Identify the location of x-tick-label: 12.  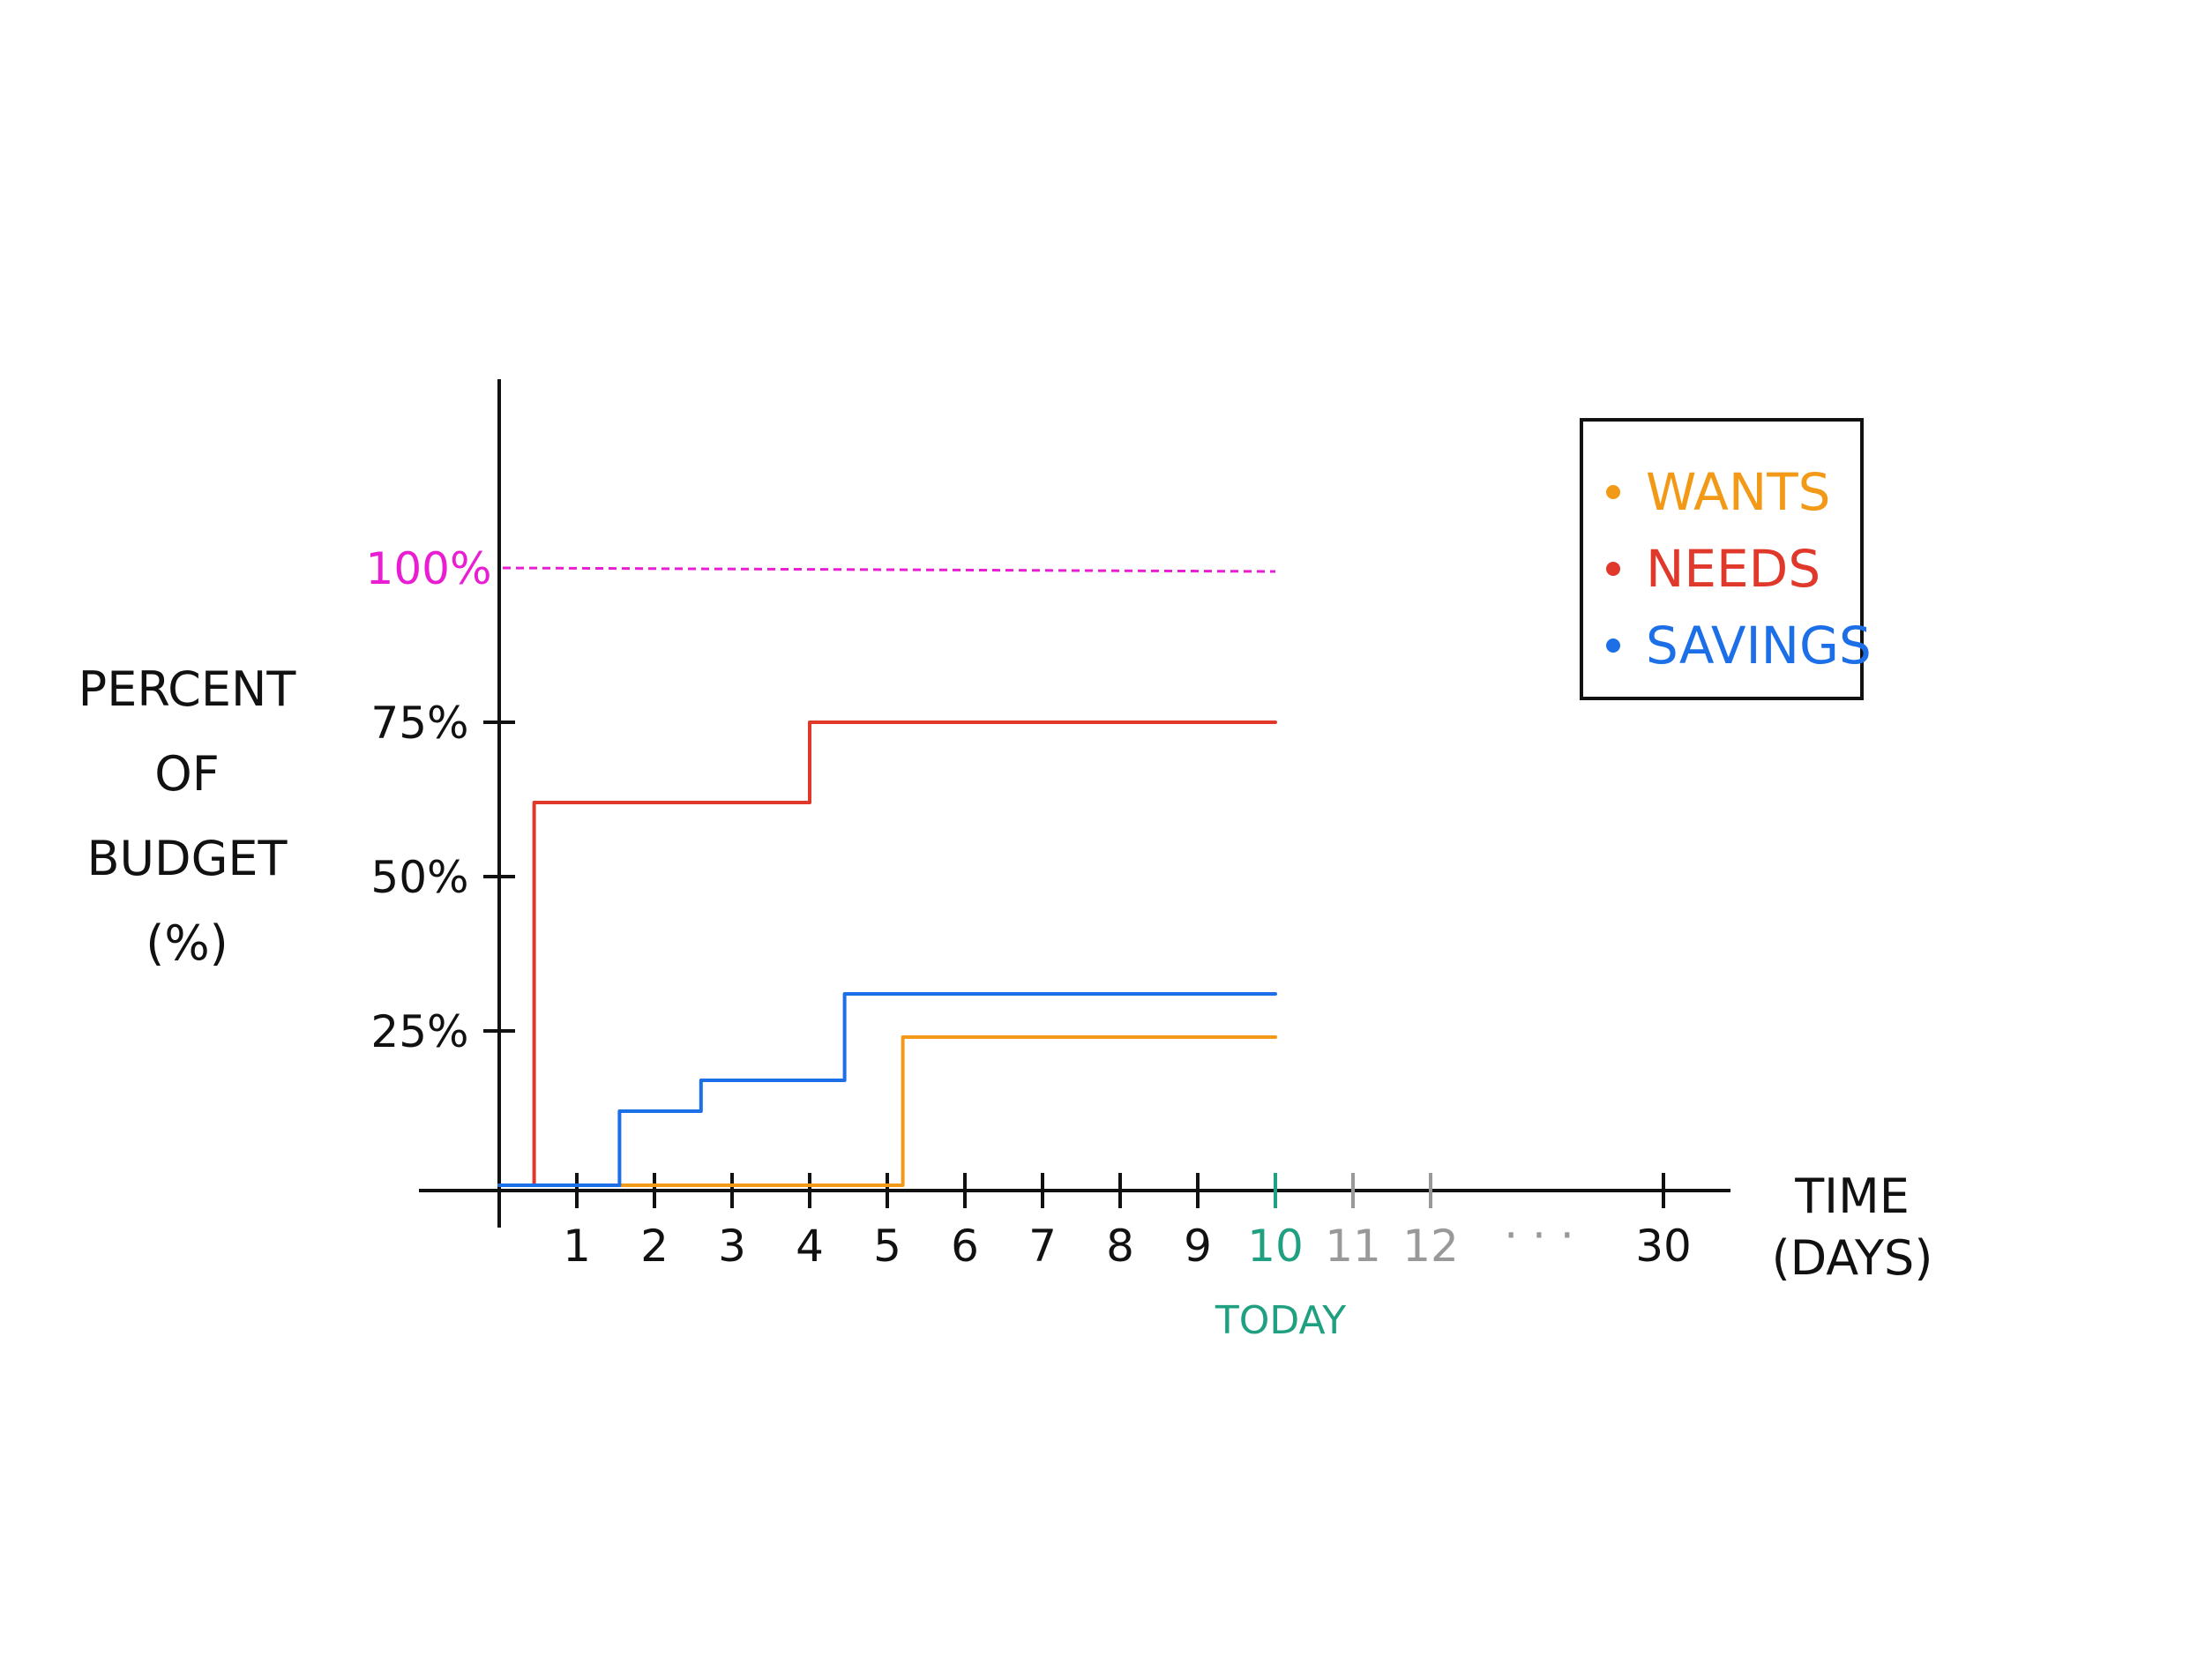
(1430, 1246).